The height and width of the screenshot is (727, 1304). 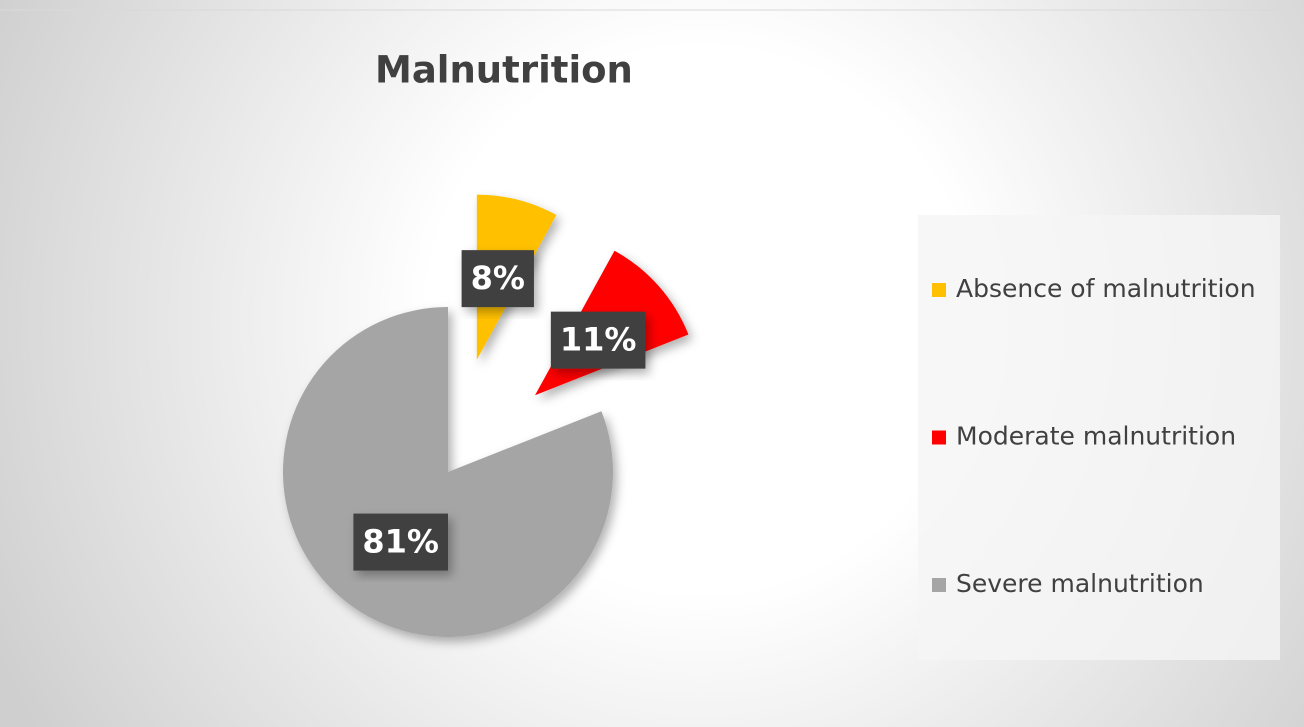 I want to click on chart-title: Malnutrition, so click(x=504, y=70).